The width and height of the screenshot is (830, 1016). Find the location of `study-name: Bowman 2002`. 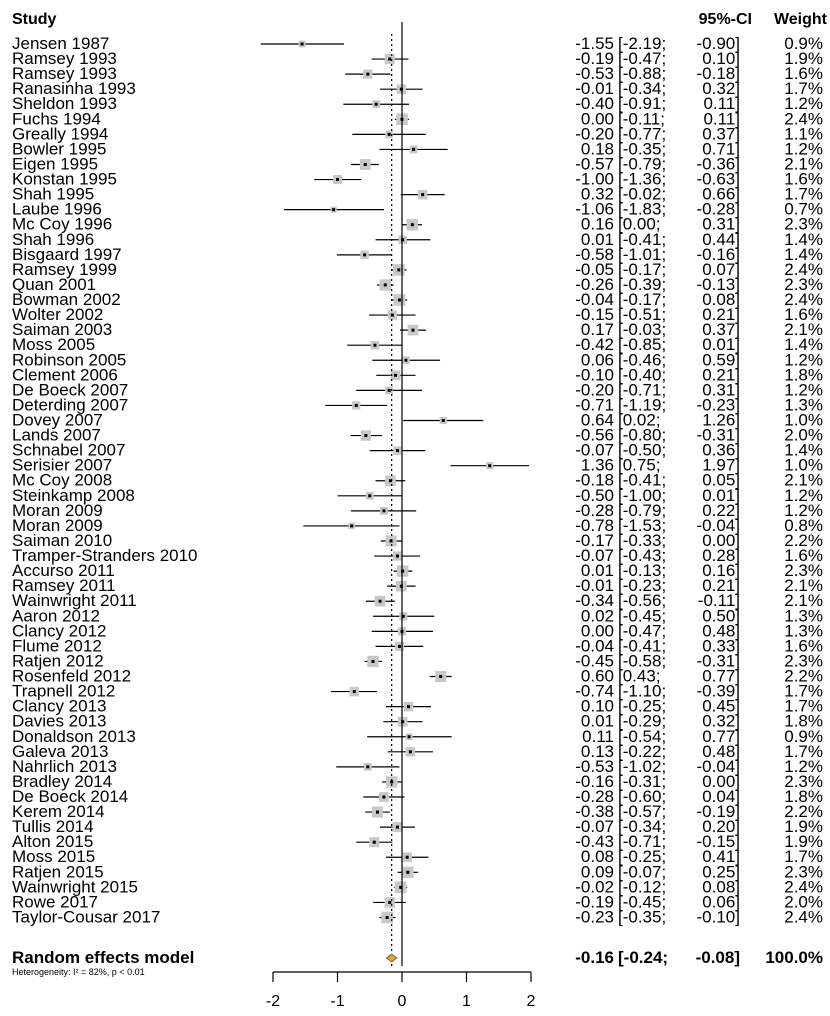

study-name: Bowman 2002 is located at coordinates (66, 299).